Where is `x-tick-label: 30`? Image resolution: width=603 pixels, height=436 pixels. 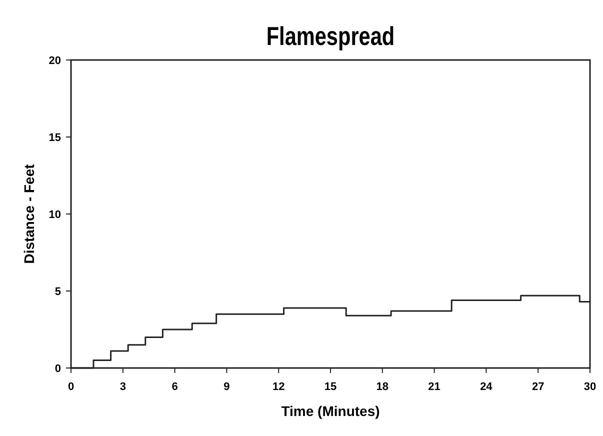
x-tick-label: 30 is located at coordinates (590, 387).